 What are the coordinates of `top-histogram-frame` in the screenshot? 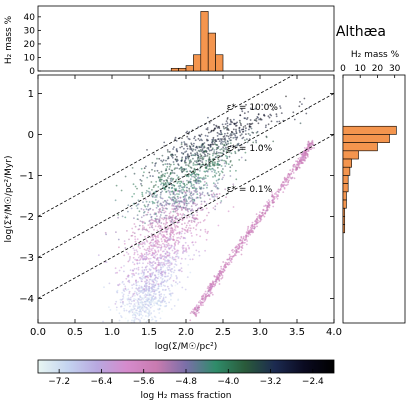 It's located at (186, 38).